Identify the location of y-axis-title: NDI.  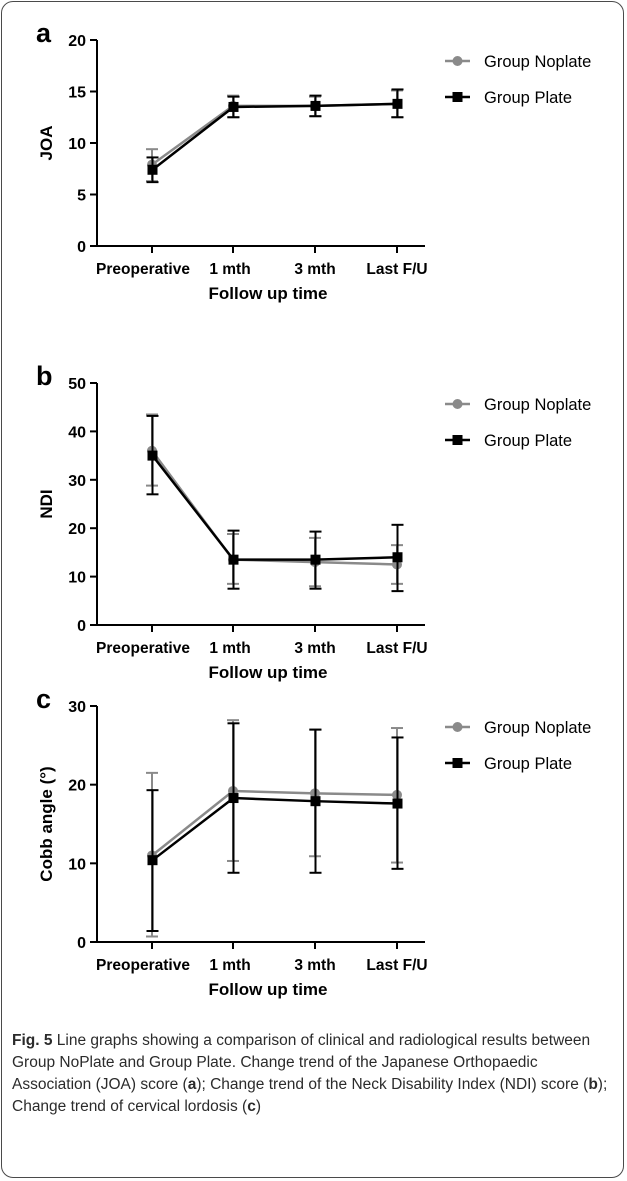
(46, 503).